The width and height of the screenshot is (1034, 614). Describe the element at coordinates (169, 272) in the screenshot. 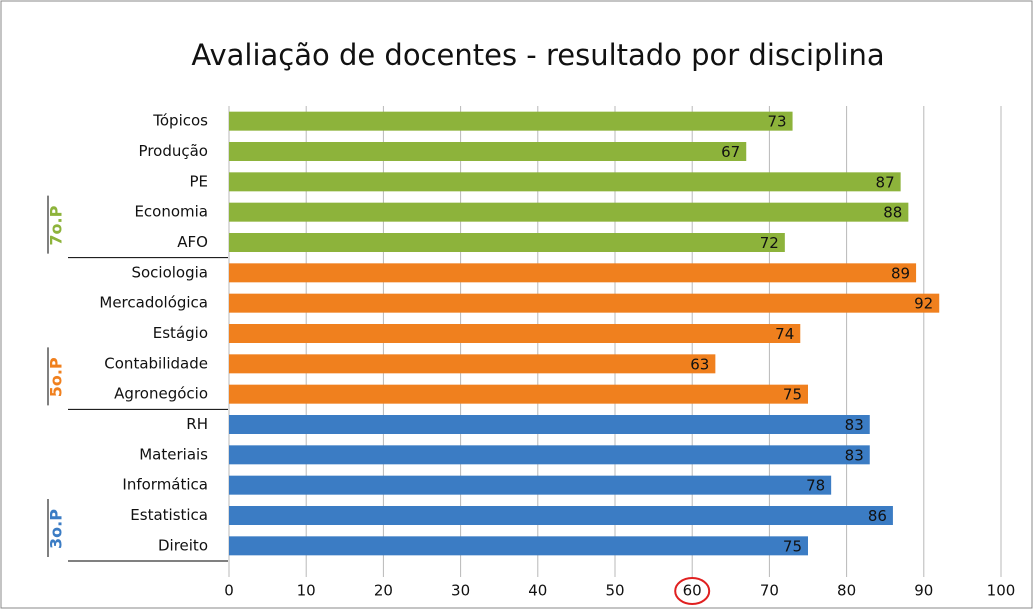

I see `category-label: Sociologia` at that location.